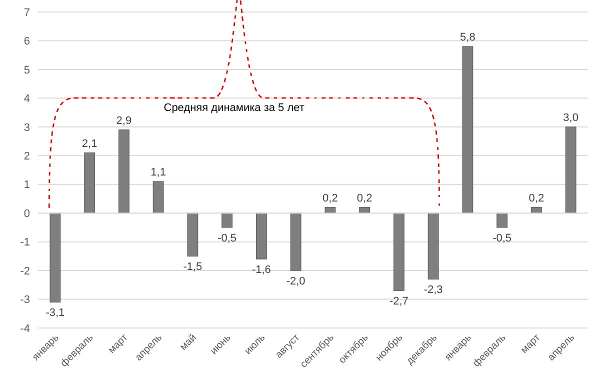  What do you see at coordinates (27, 214) in the screenshot?
I see `y-tick-label: 0` at bounding box center [27, 214].